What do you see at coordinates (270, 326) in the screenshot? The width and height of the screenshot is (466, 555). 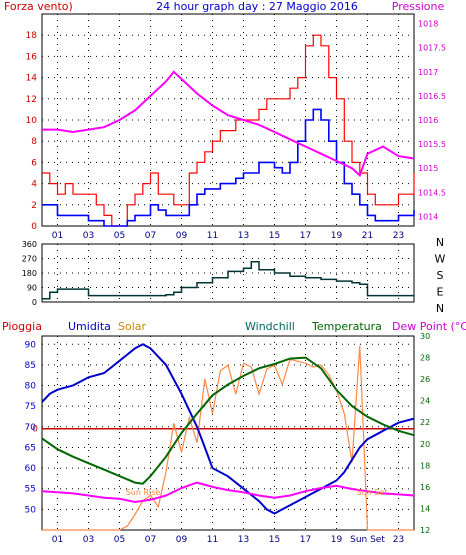 I see `windchill-legend: Windchill` at bounding box center [270, 326].